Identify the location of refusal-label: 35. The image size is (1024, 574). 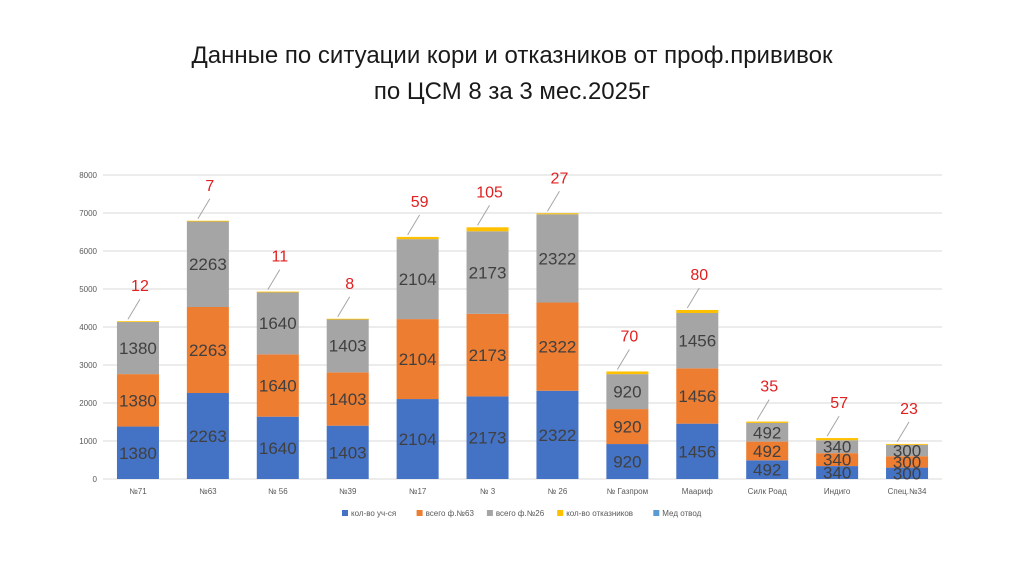
(769, 387).